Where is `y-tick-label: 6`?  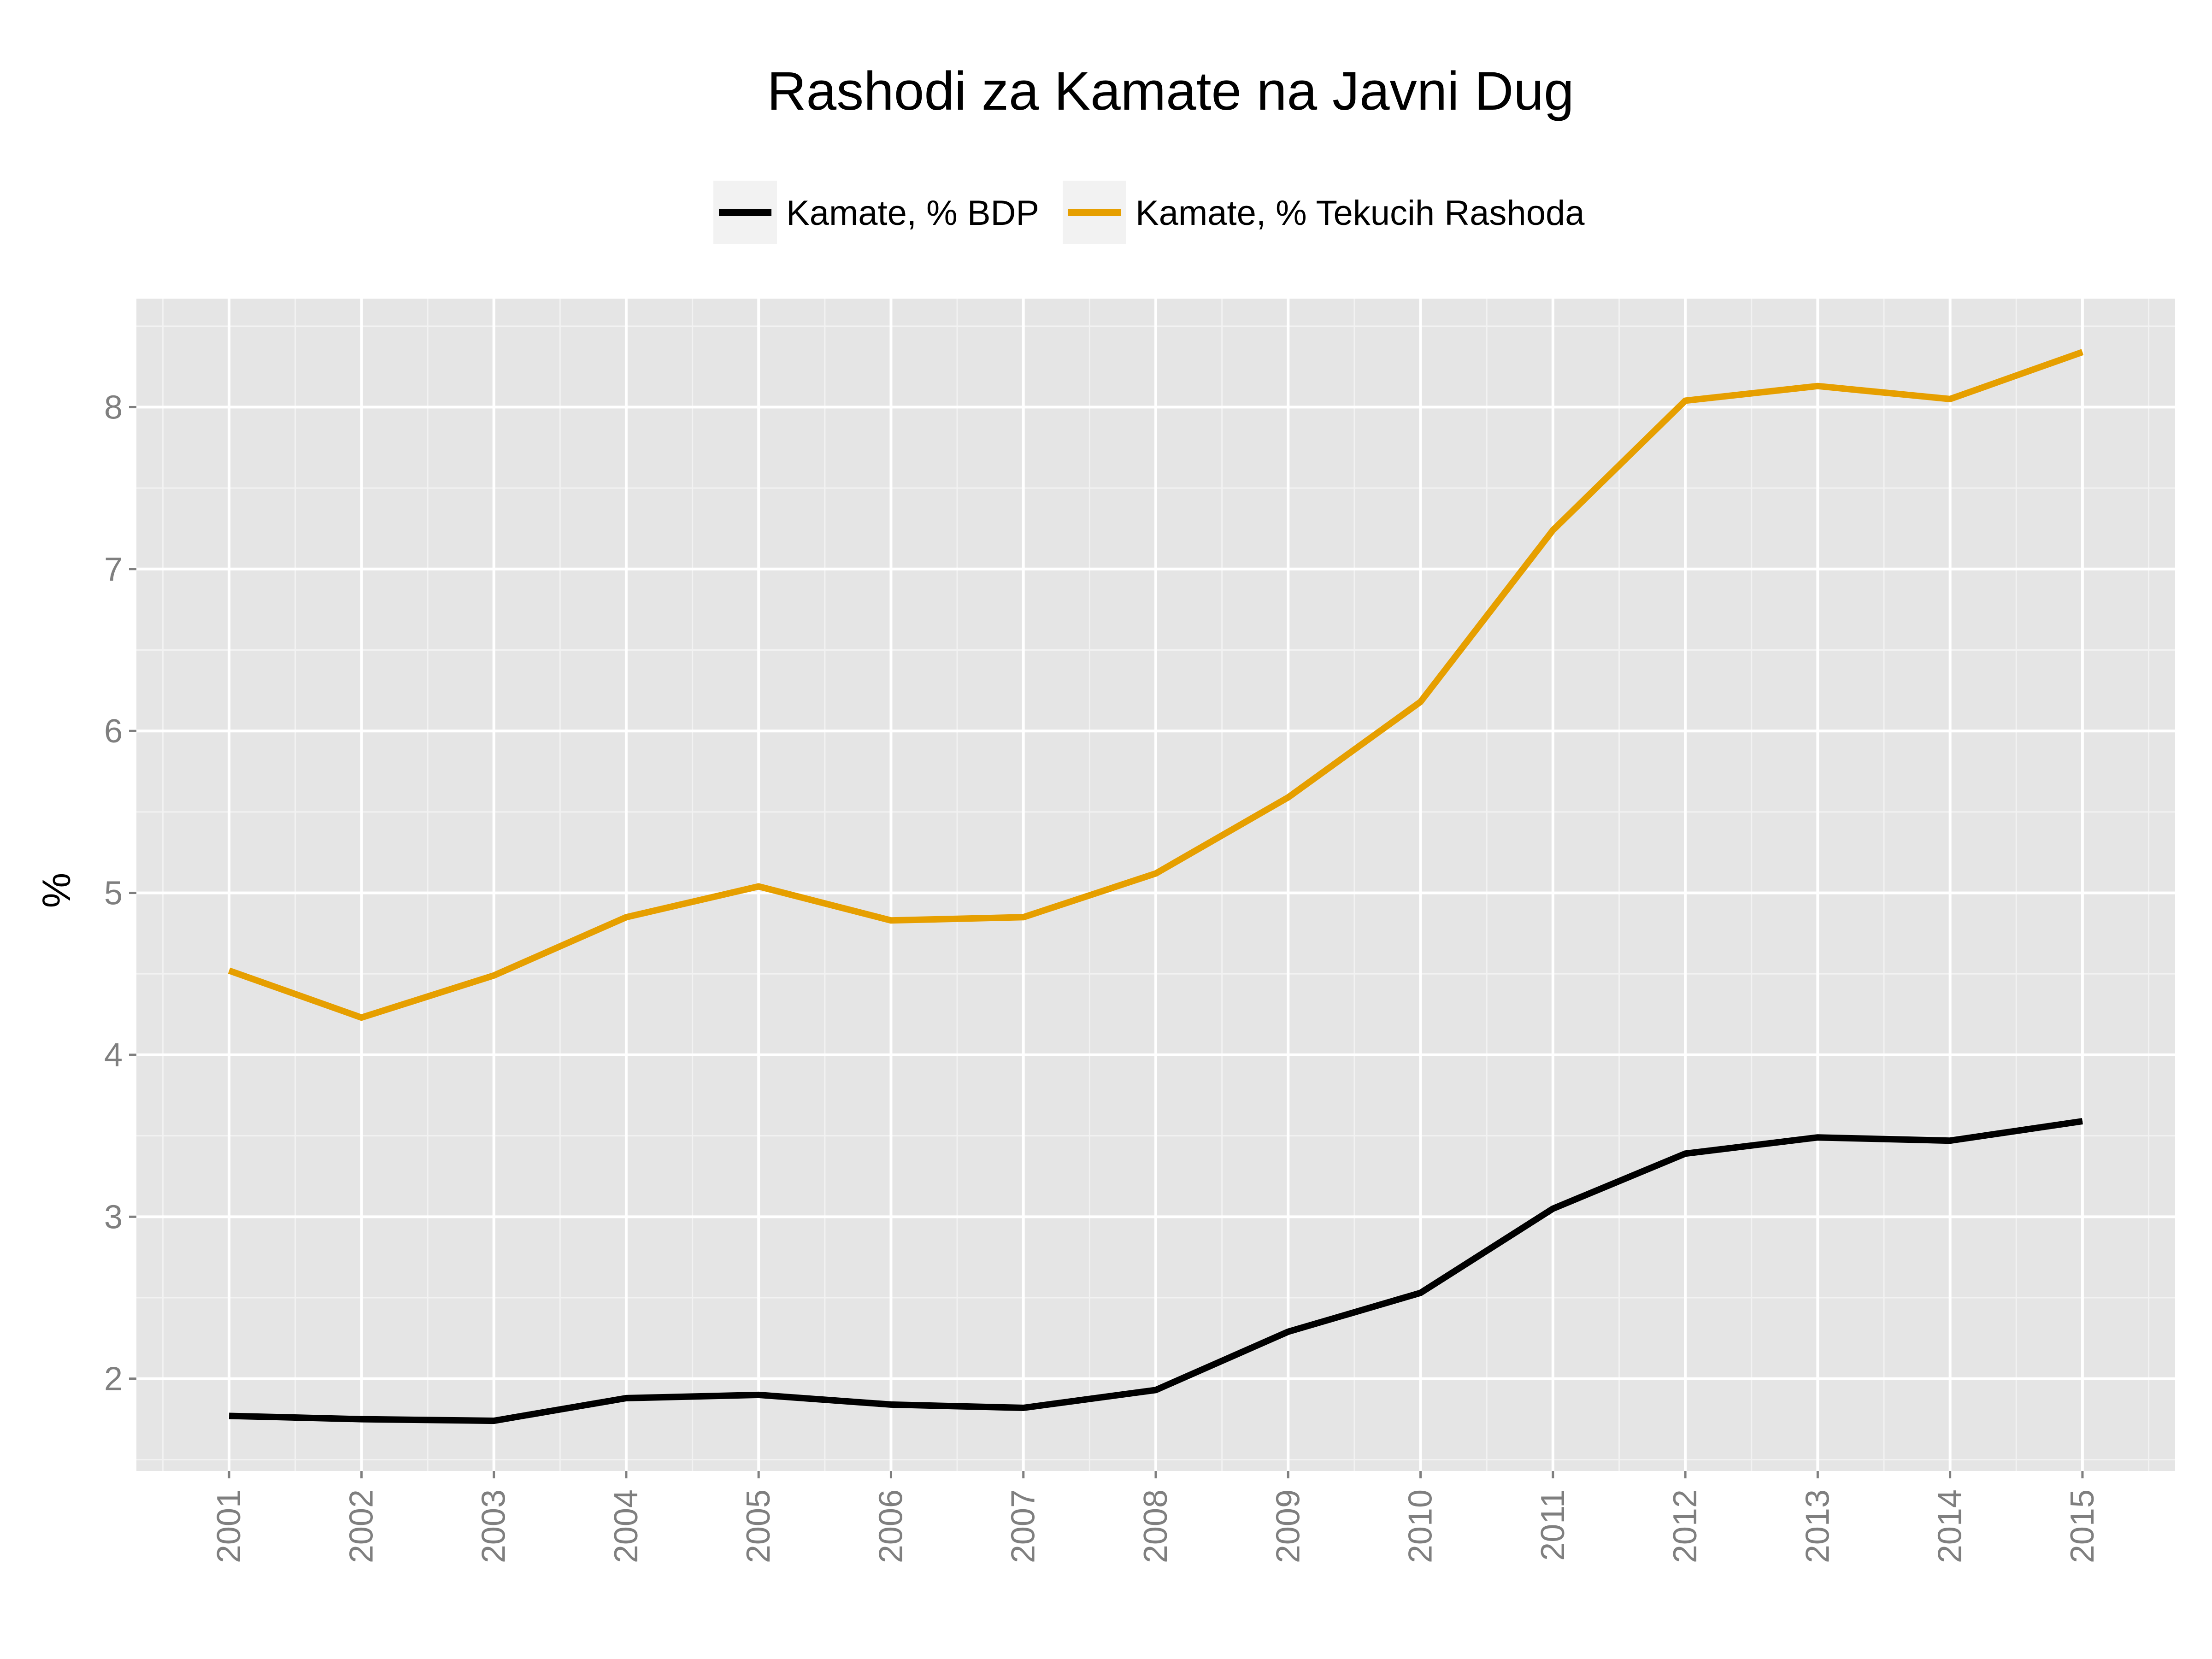 y-tick-label: 6 is located at coordinates (113, 731).